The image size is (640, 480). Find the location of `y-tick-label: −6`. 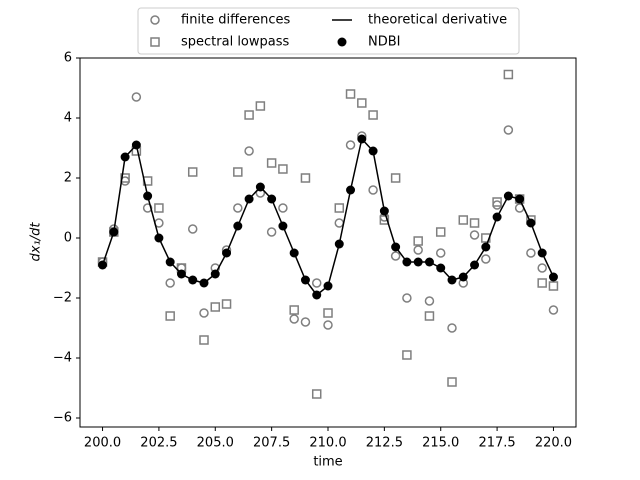

y-tick-label: −6 is located at coordinates (62, 418).